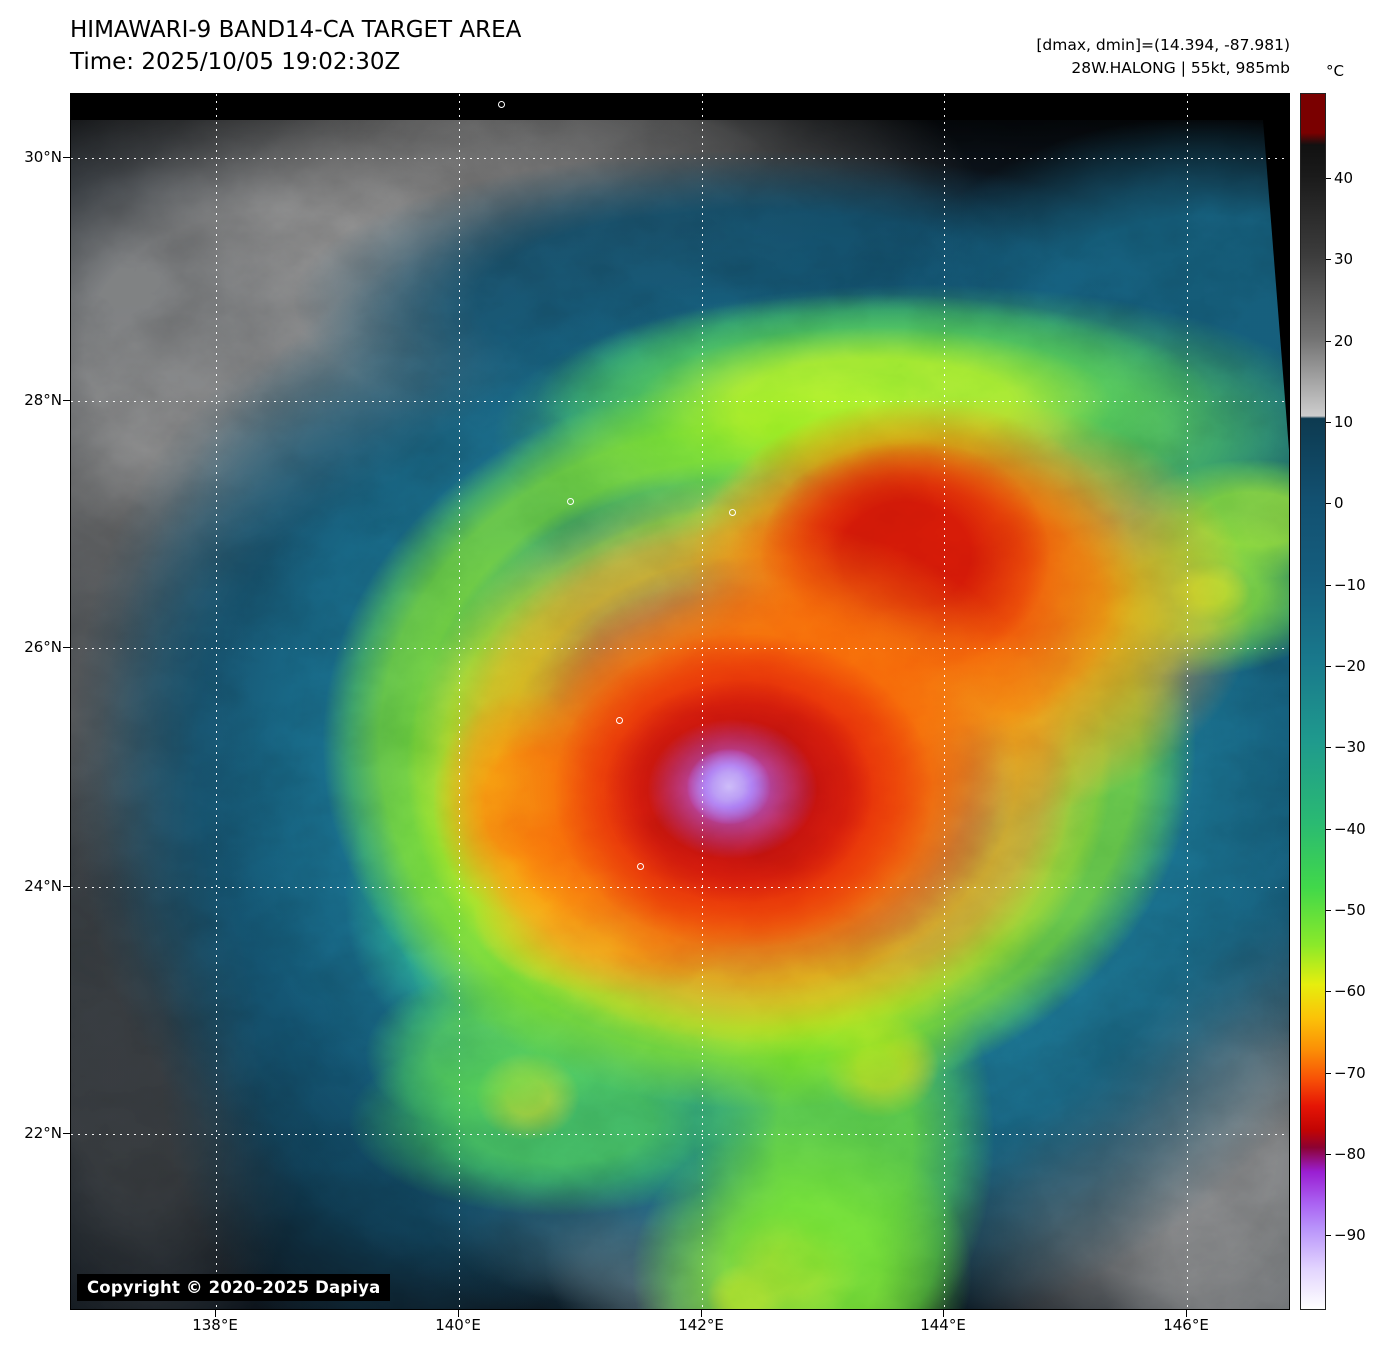  What do you see at coordinates (1163, 45) in the screenshot?
I see `dmax-dmin-value: [dmax, dmin]=(14.394, -87.981)` at bounding box center [1163, 45].